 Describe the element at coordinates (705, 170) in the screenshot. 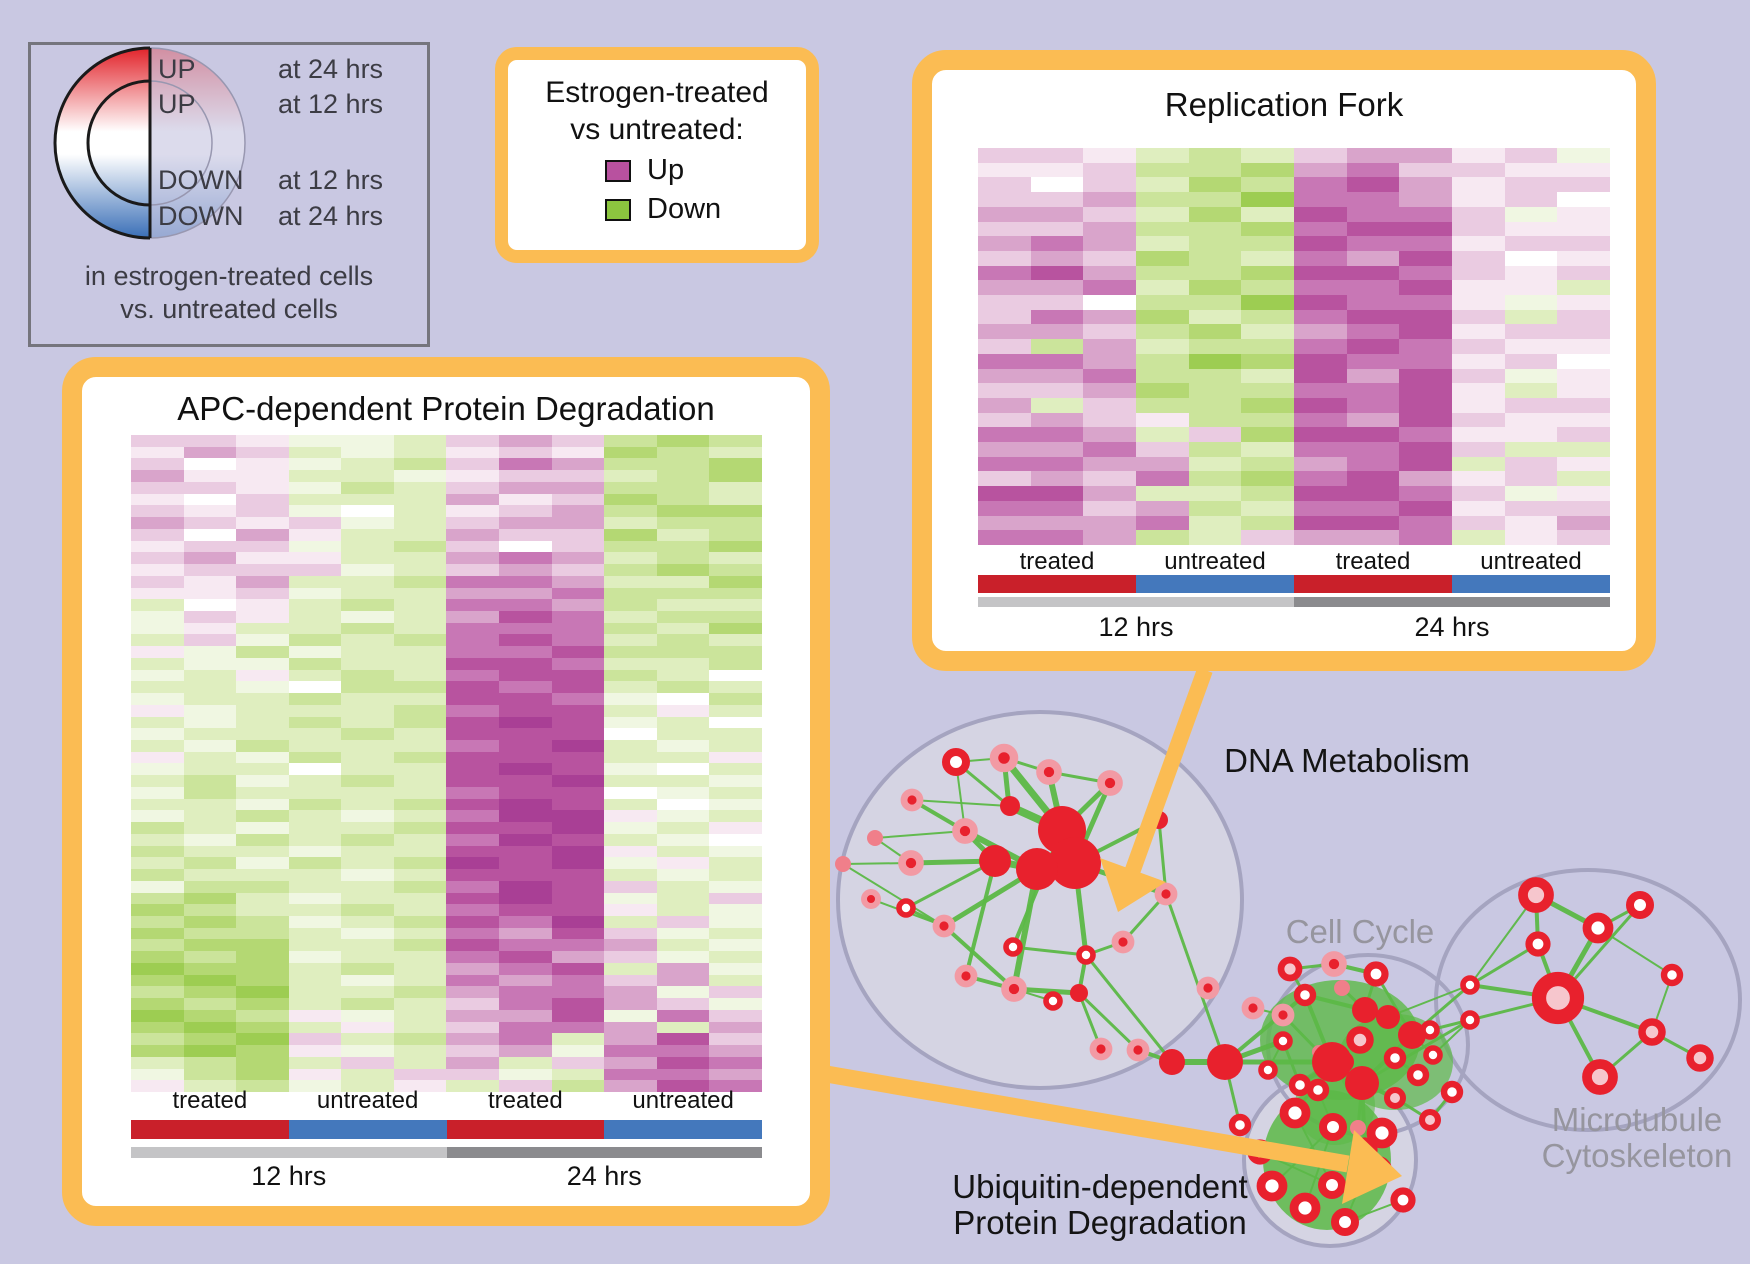

I see `legend-item-up: Up` at that location.